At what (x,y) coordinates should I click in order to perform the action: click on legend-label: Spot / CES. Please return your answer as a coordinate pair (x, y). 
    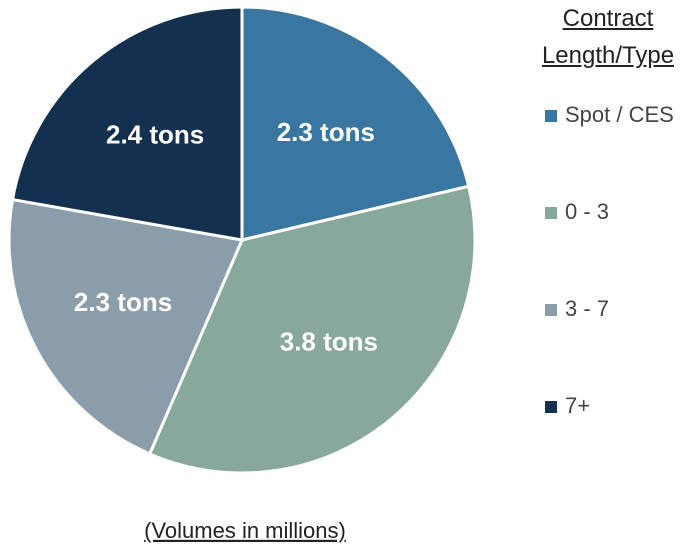
    Looking at the image, I should click on (619, 114).